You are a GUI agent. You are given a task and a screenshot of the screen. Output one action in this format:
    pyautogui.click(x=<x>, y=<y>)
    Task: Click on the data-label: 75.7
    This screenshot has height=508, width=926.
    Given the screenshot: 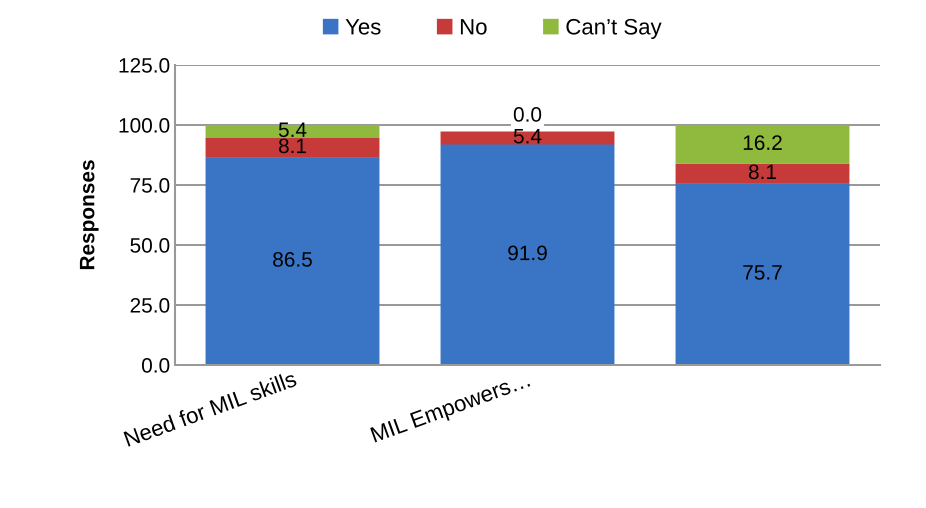 What is the action you would take?
    pyautogui.click(x=762, y=272)
    